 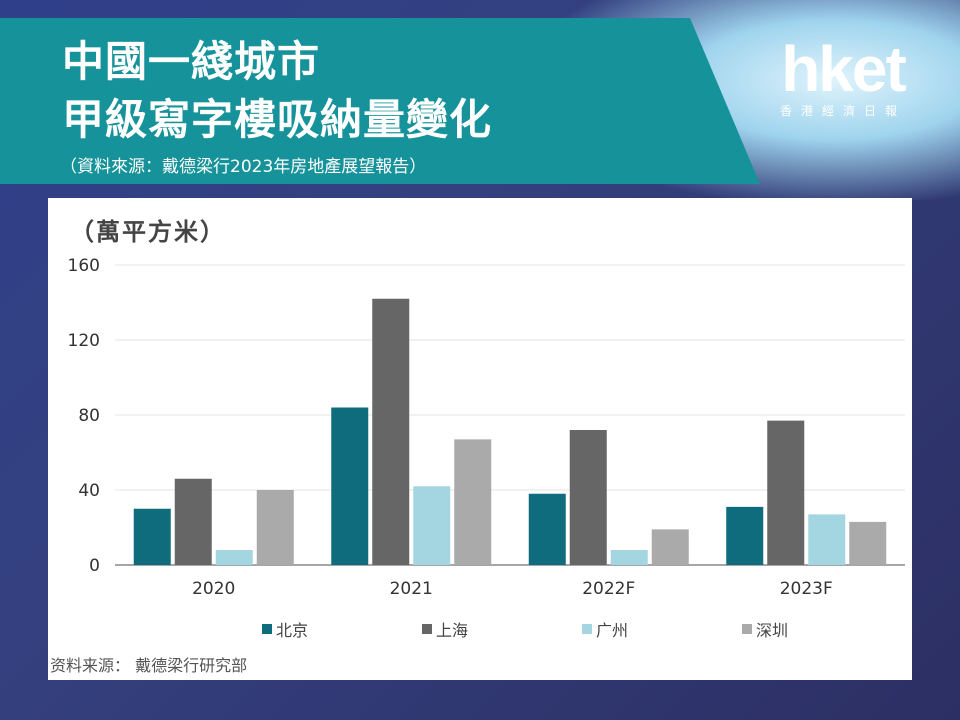 I want to click on bar-上海-2023F, so click(x=786, y=492).